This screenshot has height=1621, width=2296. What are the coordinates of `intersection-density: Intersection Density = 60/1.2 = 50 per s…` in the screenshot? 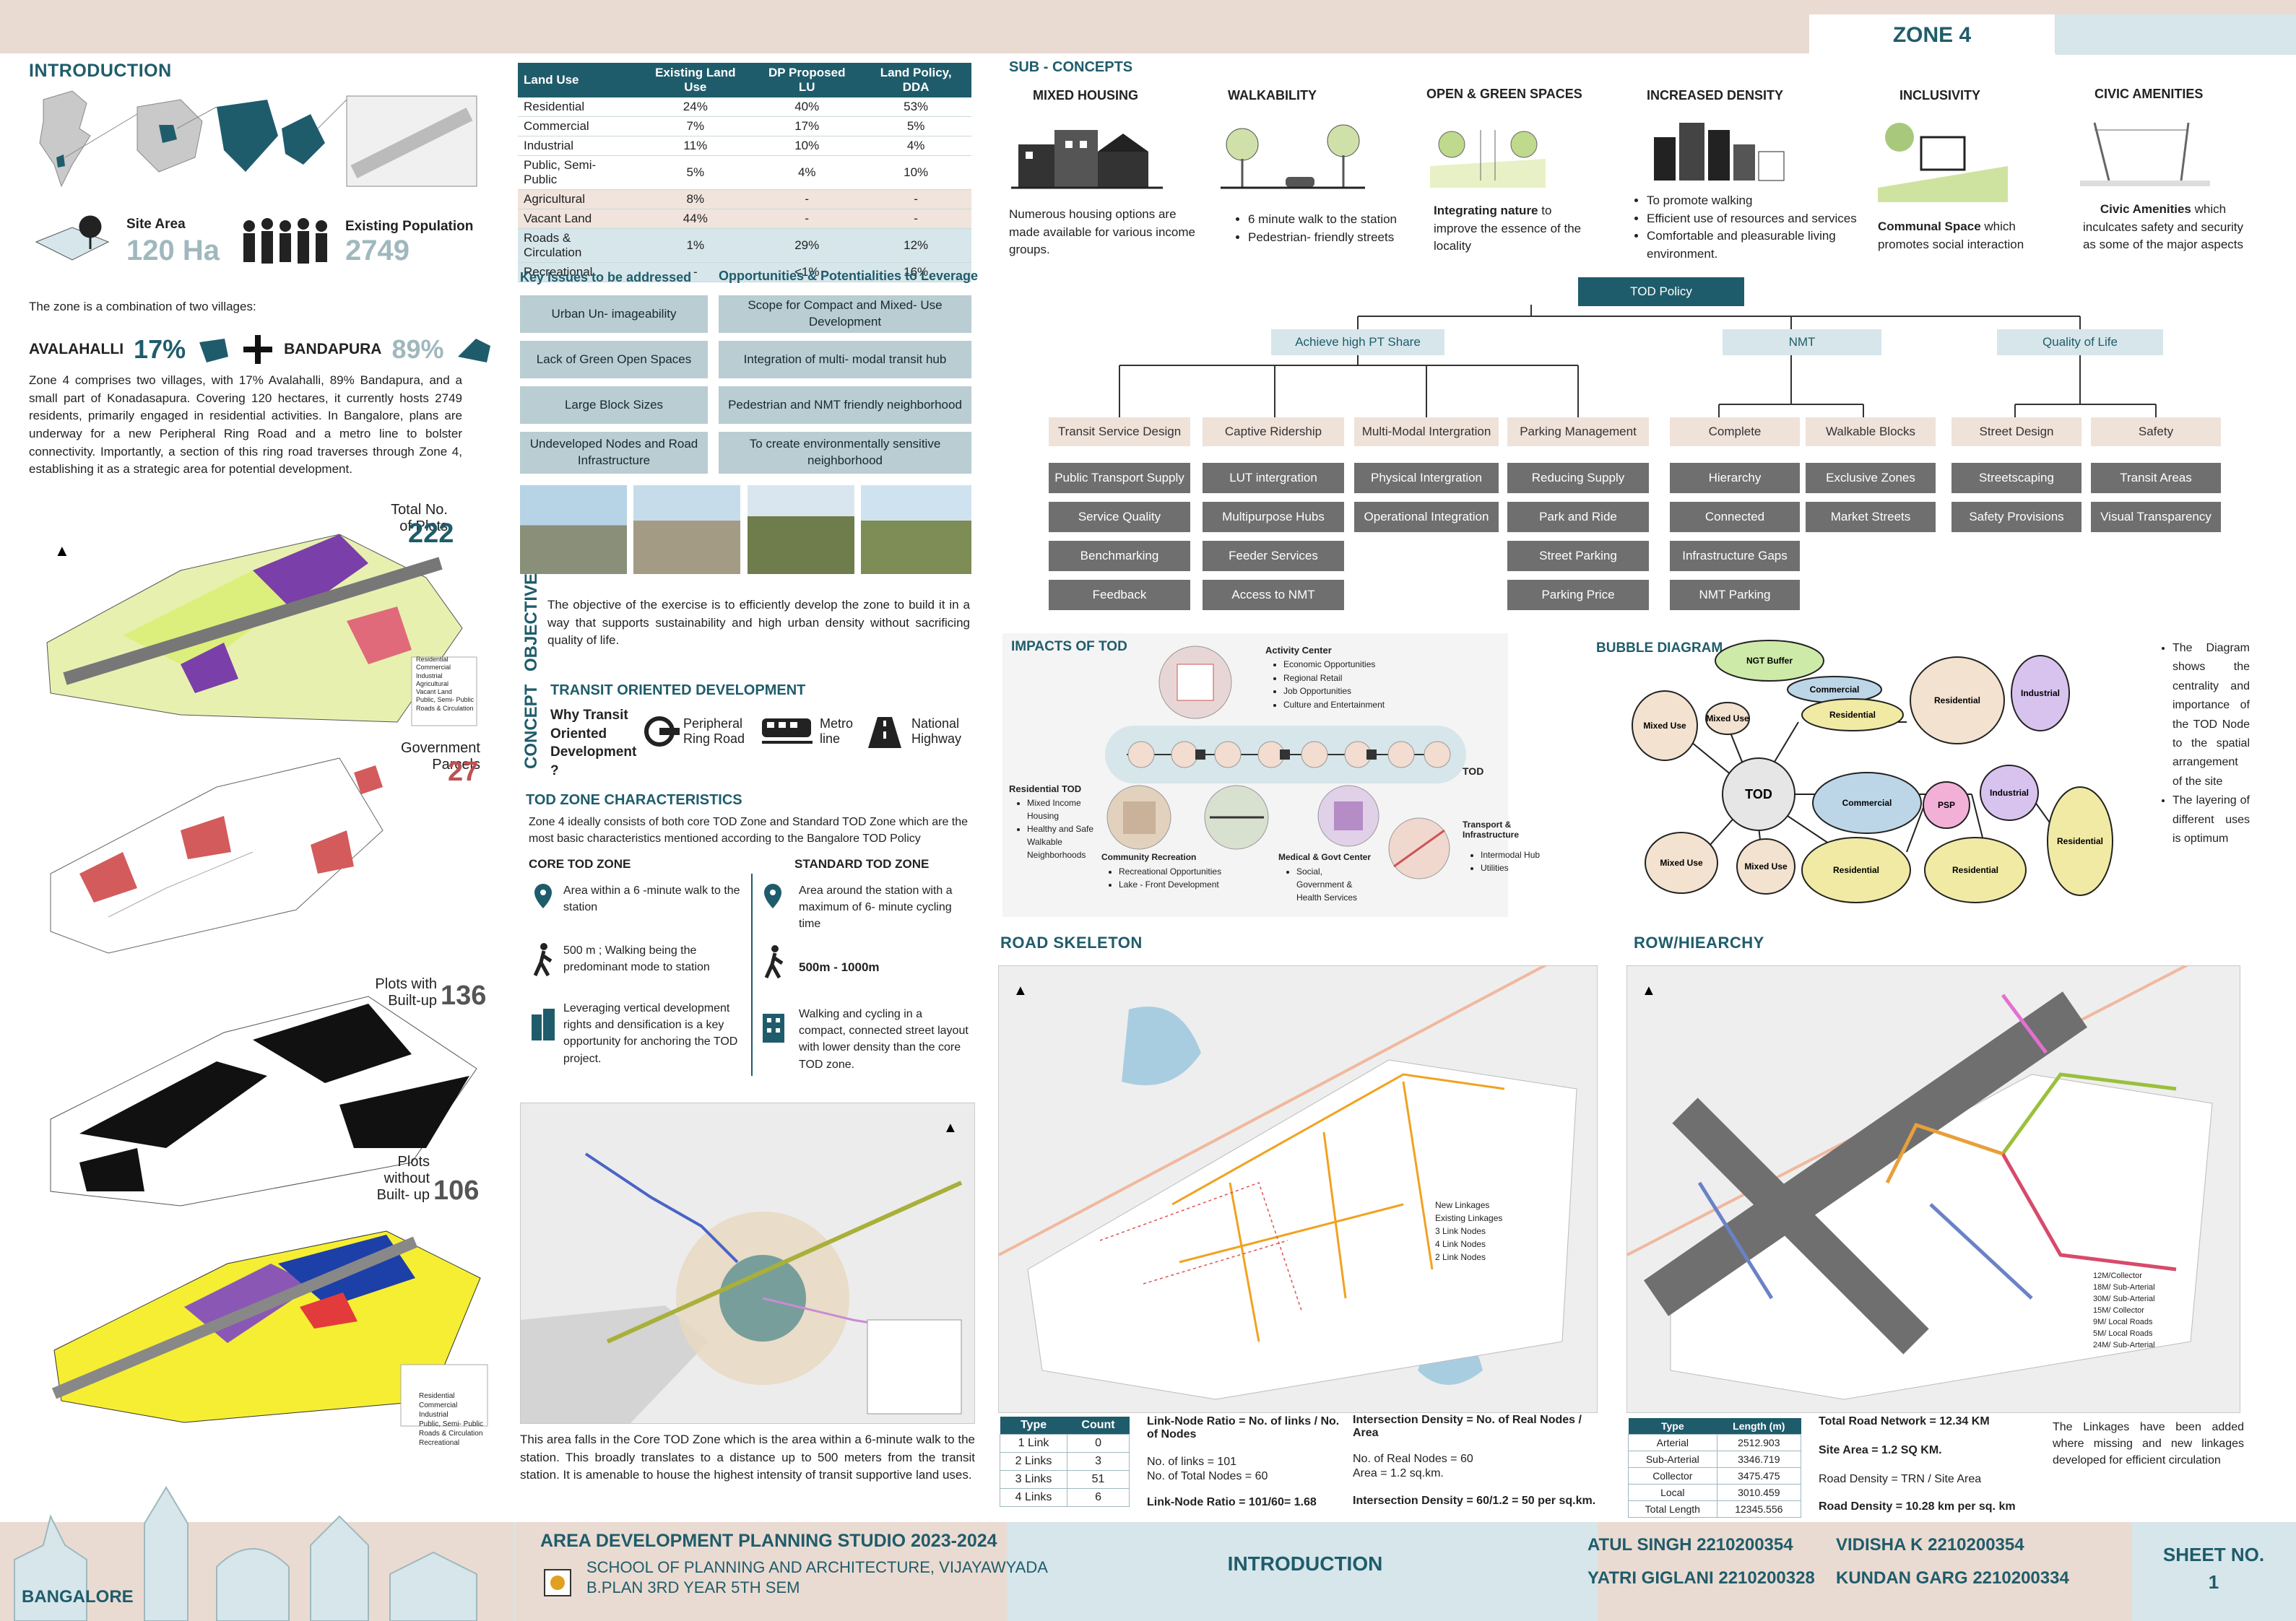 It's located at (1474, 1501).